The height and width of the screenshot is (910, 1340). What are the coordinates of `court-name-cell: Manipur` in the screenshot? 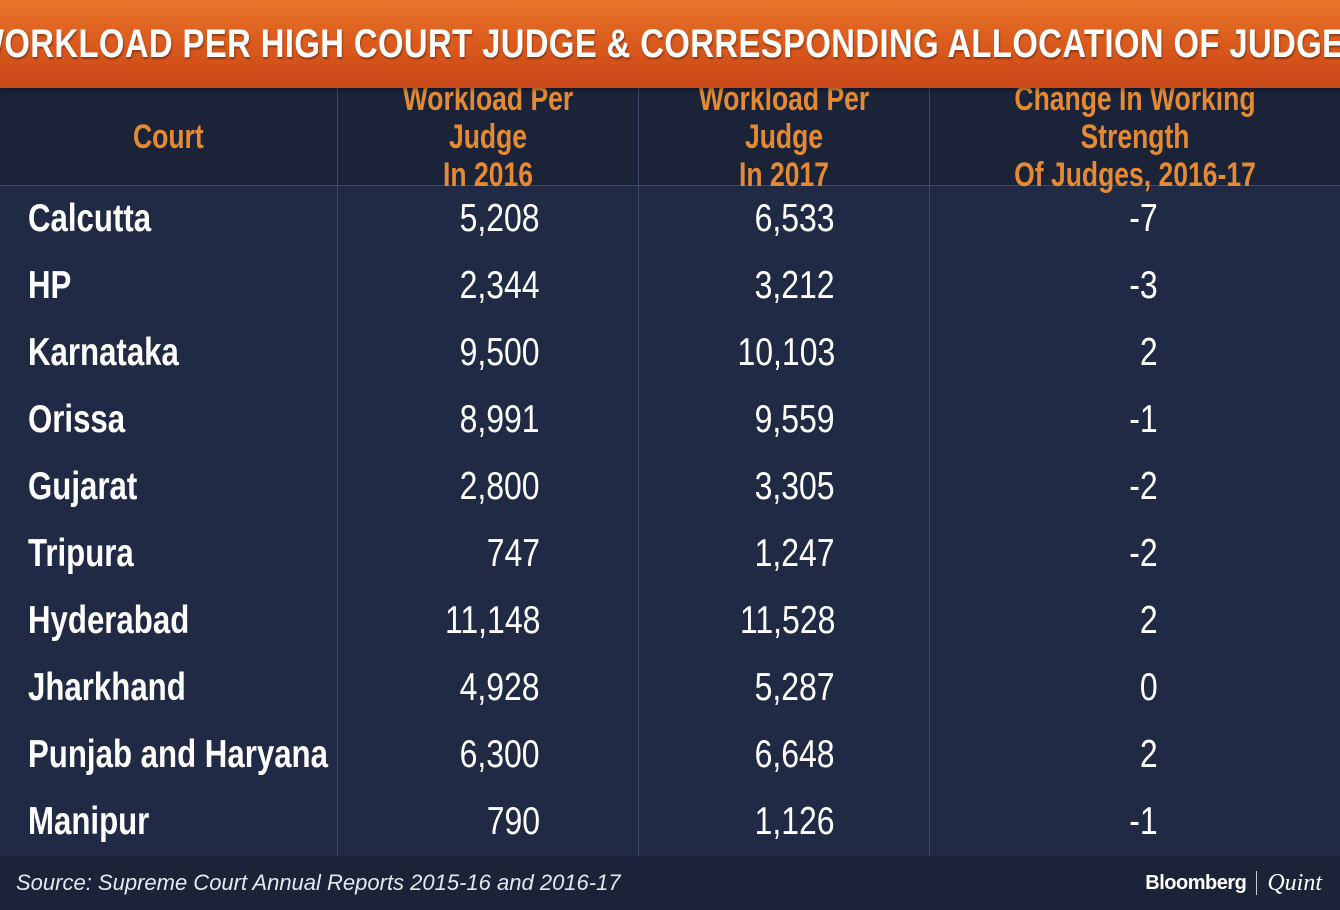 It's located at (89, 821).